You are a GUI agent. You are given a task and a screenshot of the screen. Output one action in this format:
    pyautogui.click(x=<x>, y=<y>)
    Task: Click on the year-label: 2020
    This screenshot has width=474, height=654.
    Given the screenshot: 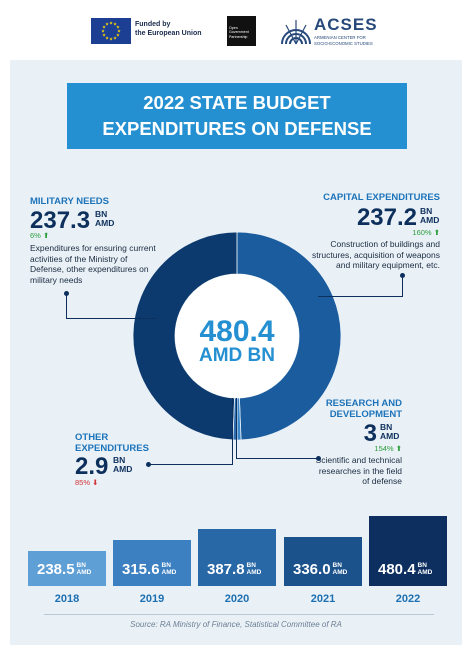 What is the action you would take?
    pyautogui.click(x=237, y=599)
    